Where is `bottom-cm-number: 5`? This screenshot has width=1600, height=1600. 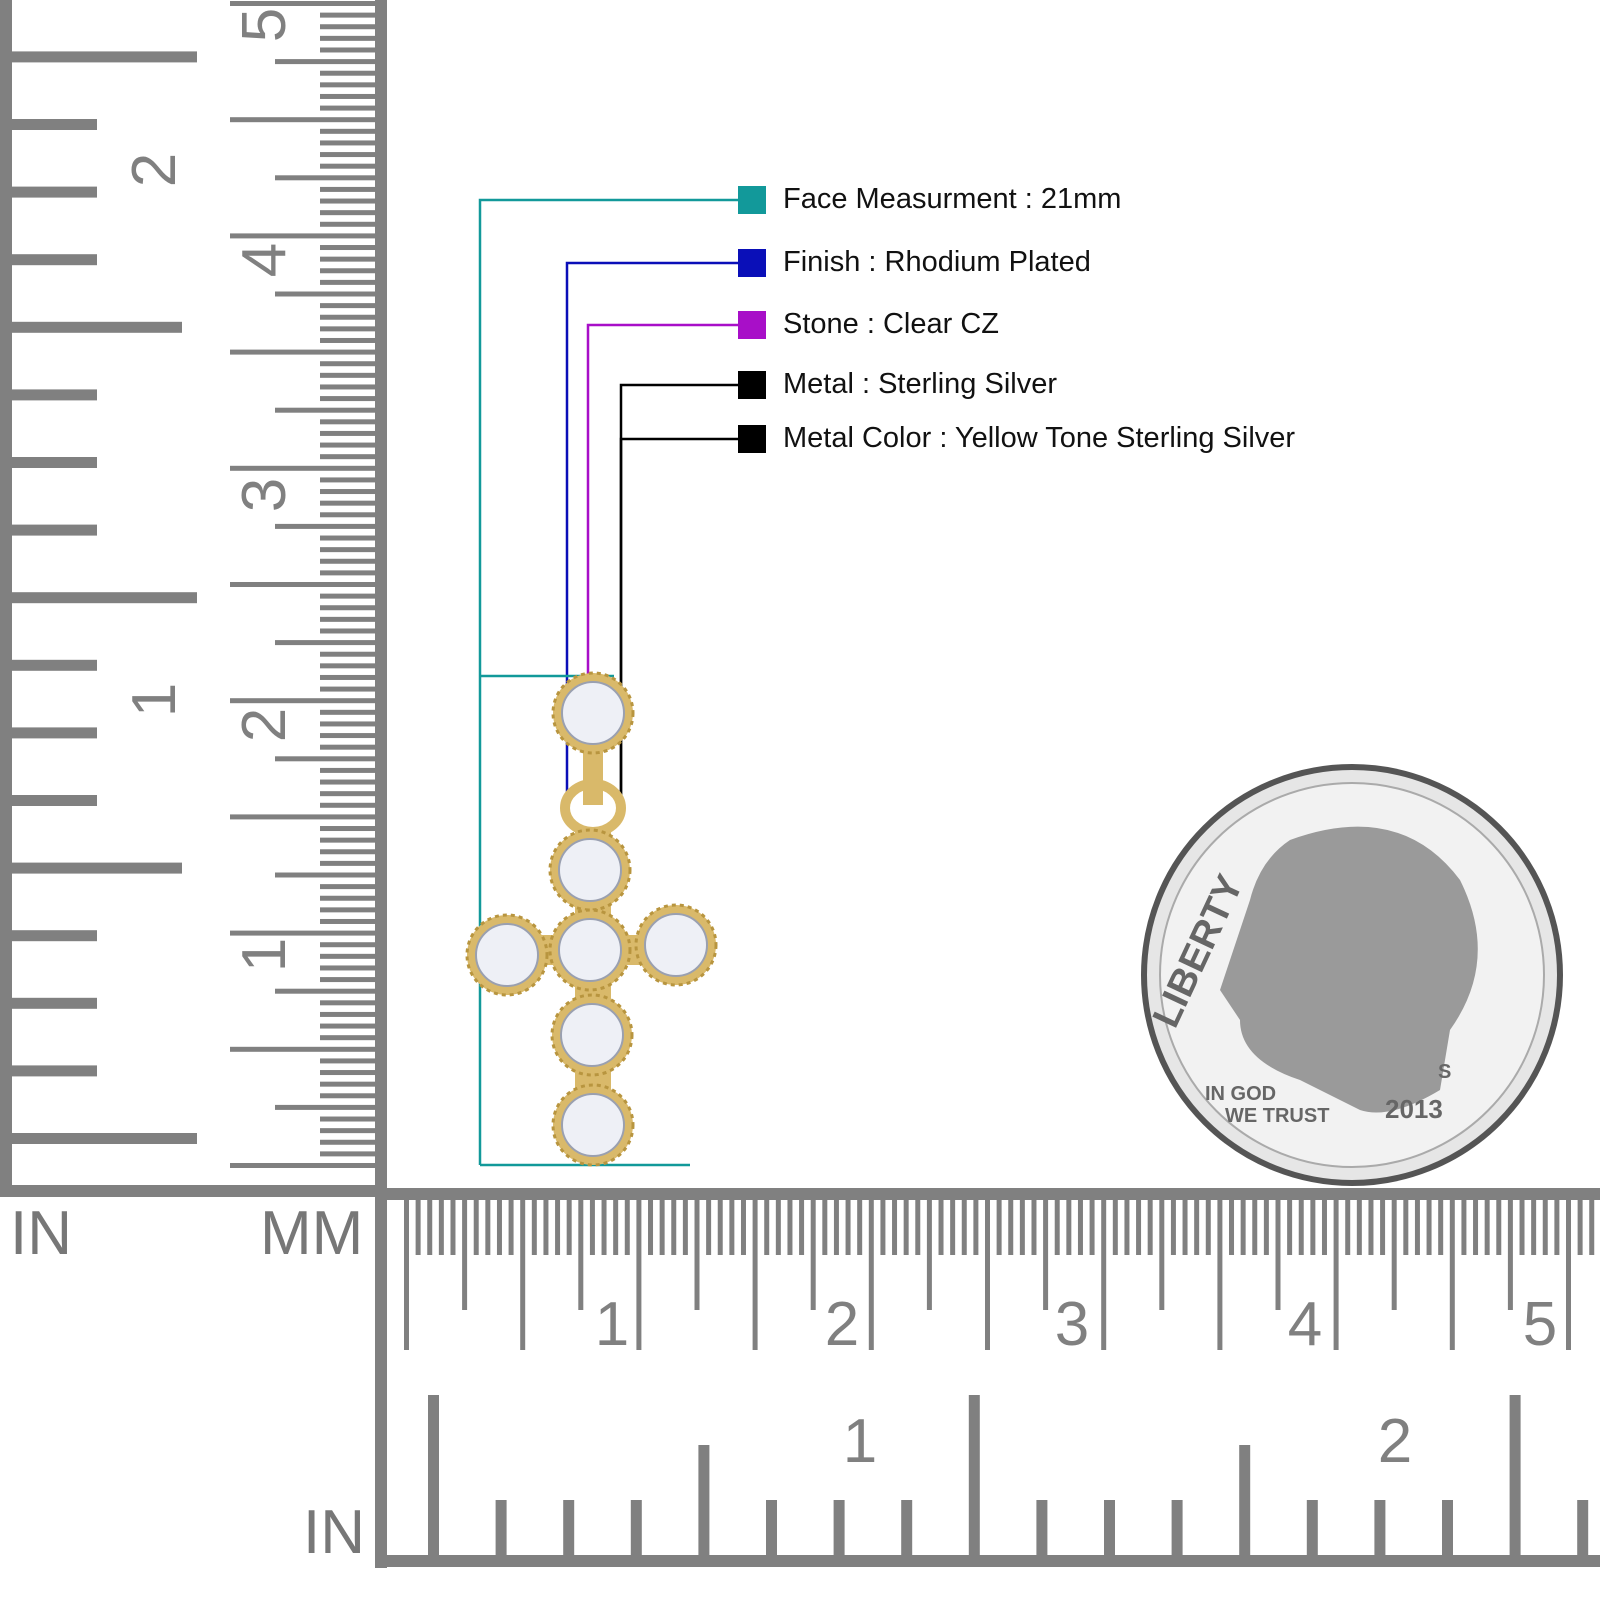
bottom-cm-number: 5 is located at coordinates (1540, 1324).